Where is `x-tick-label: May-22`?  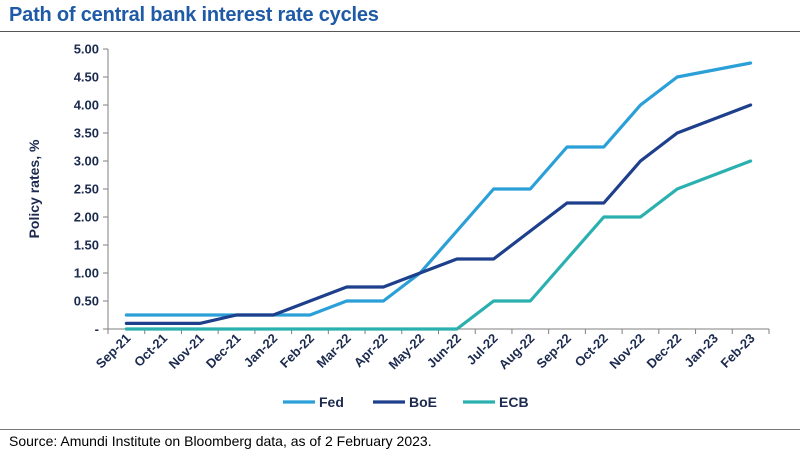 x-tick-label: May-22 is located at coordinates (406, 352).